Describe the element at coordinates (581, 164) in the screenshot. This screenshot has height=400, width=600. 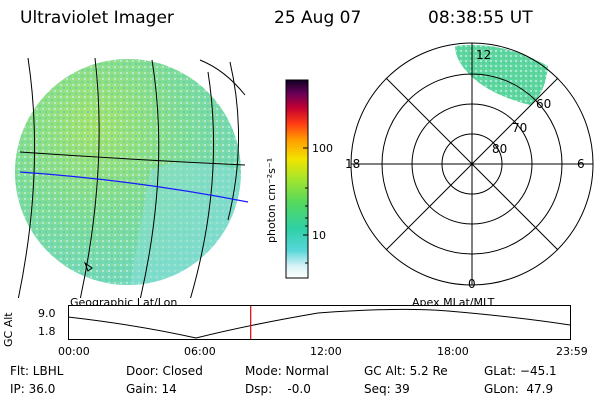
I see `mlt-label-6: 6` at that location.